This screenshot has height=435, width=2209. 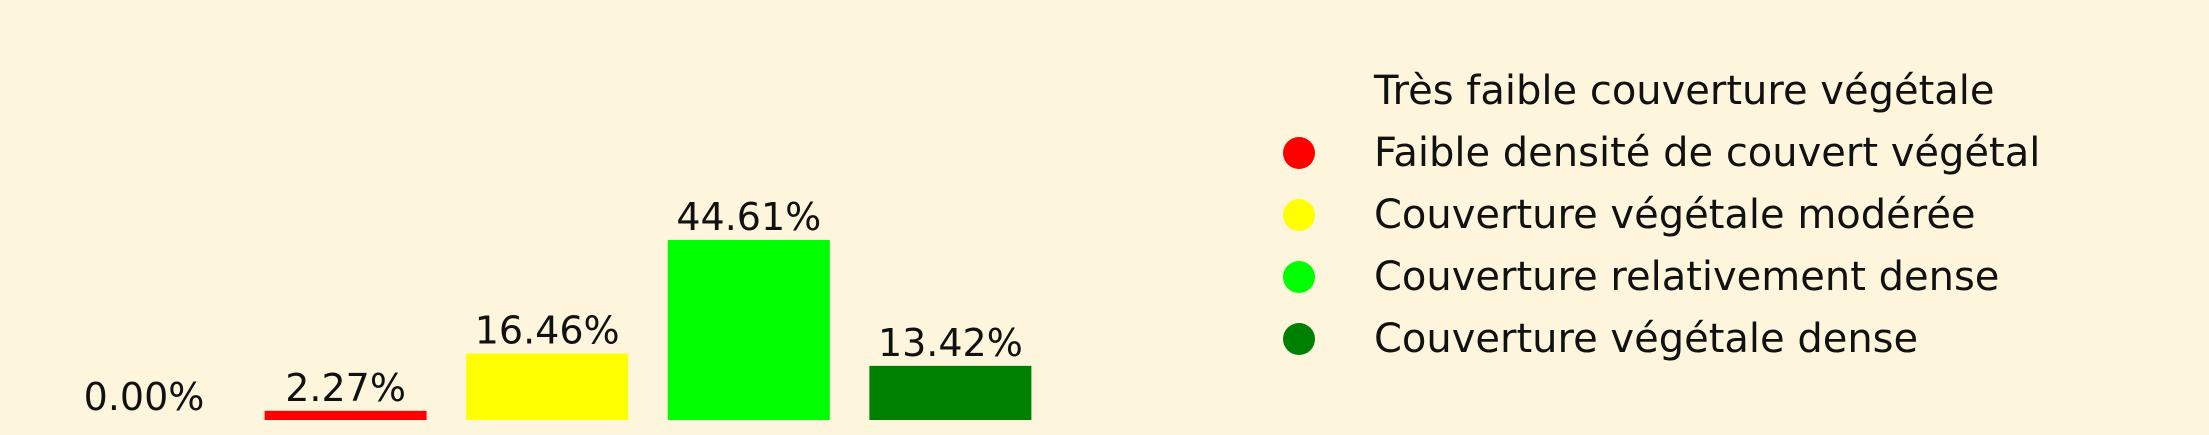 What do you see at coordinates (950, 343) in the screenshot?
I see `bar-value-label-4: 13.42%` at bounding box center [950, 343].